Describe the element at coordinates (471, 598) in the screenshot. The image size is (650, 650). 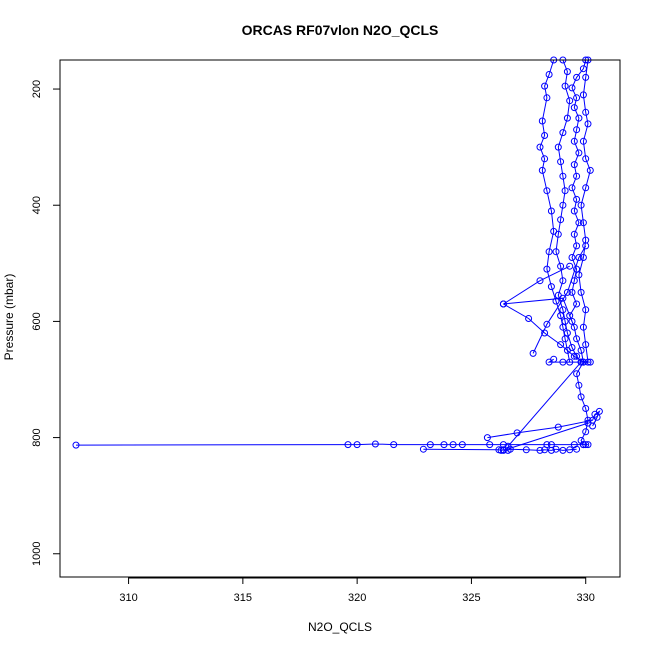
I see `x-tick-label: 325` at that location.